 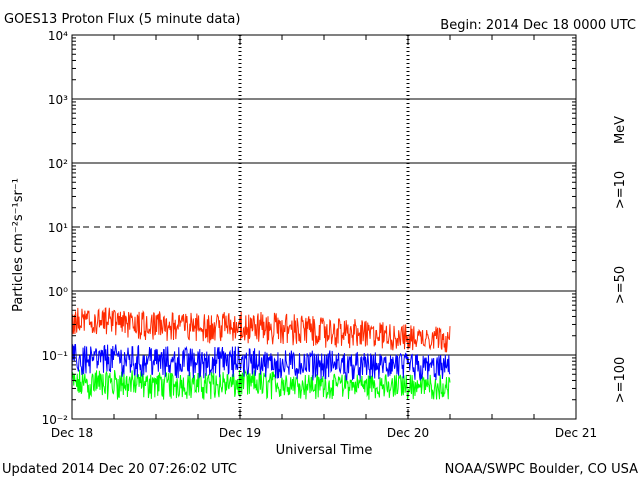 I want to click on updated-label: Updated 2014 Dec 20 07:26:02 UTC, so click(x=119, y=469).